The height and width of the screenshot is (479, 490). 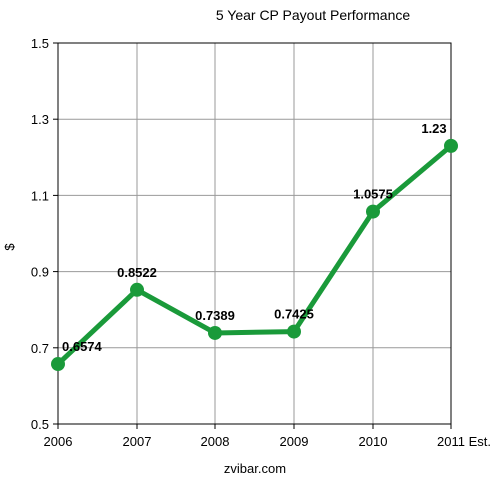 What do you see at coordinates (9, 247) in the screenshot?
I see `y-axis-label: $` at bounding box center [9, 247].